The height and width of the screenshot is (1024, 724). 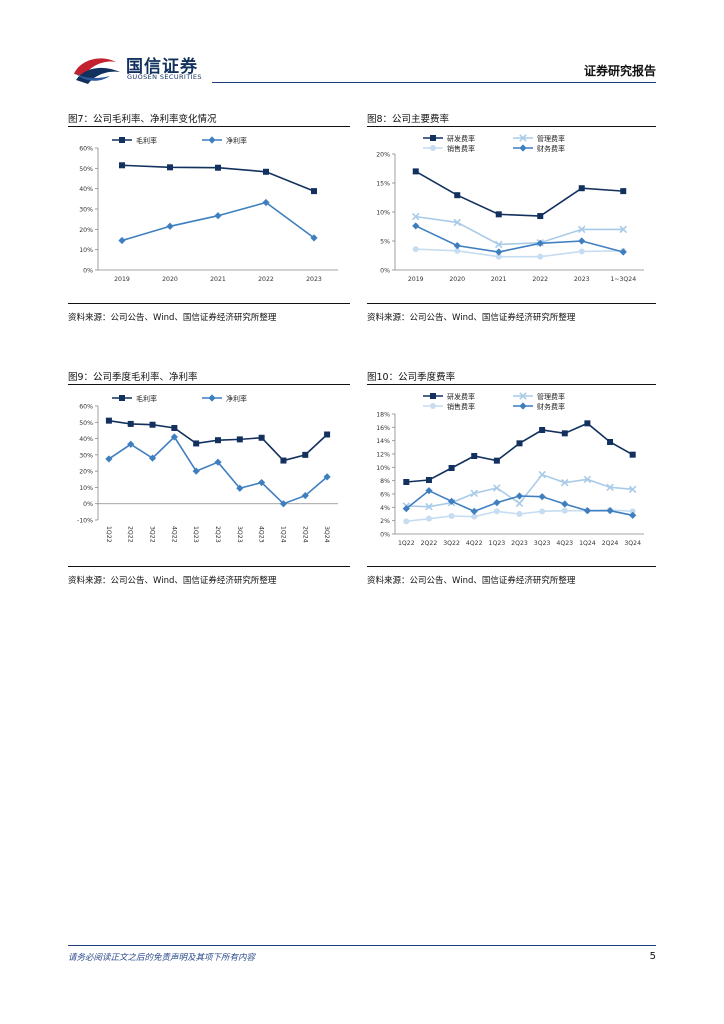 I want to click on x-tick-label: 2020, so click(x=170, y=279).